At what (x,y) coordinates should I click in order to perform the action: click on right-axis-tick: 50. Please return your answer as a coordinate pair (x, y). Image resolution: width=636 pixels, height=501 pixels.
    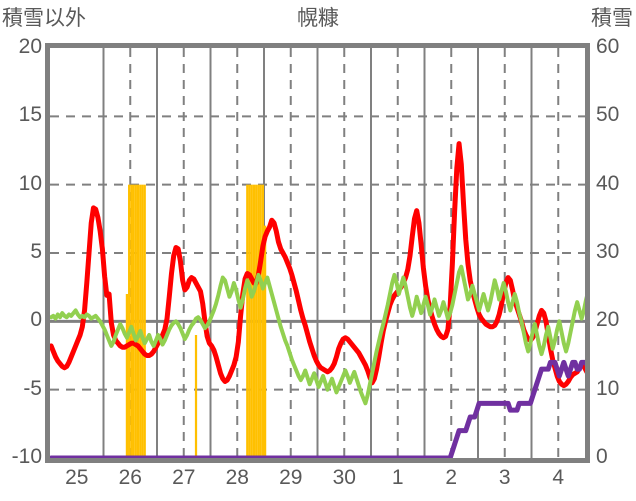
    Looking at the image, I should click on (608, 115).